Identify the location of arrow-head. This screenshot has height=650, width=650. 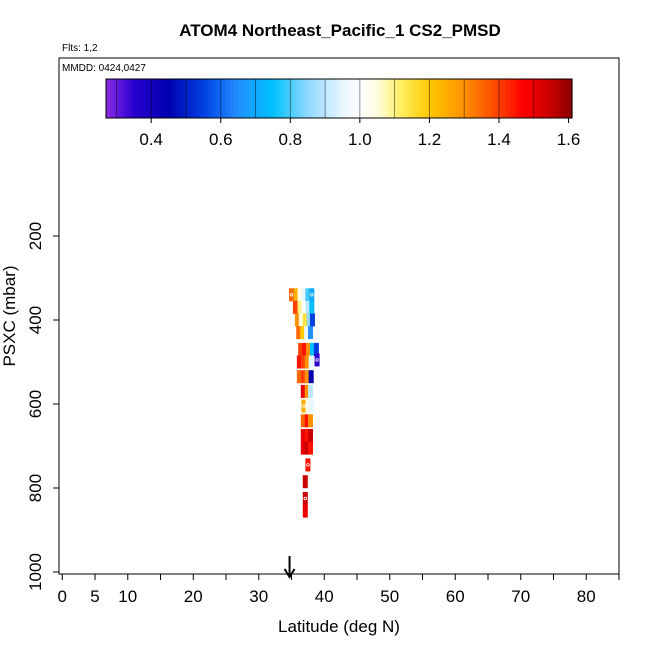
(289, 573).